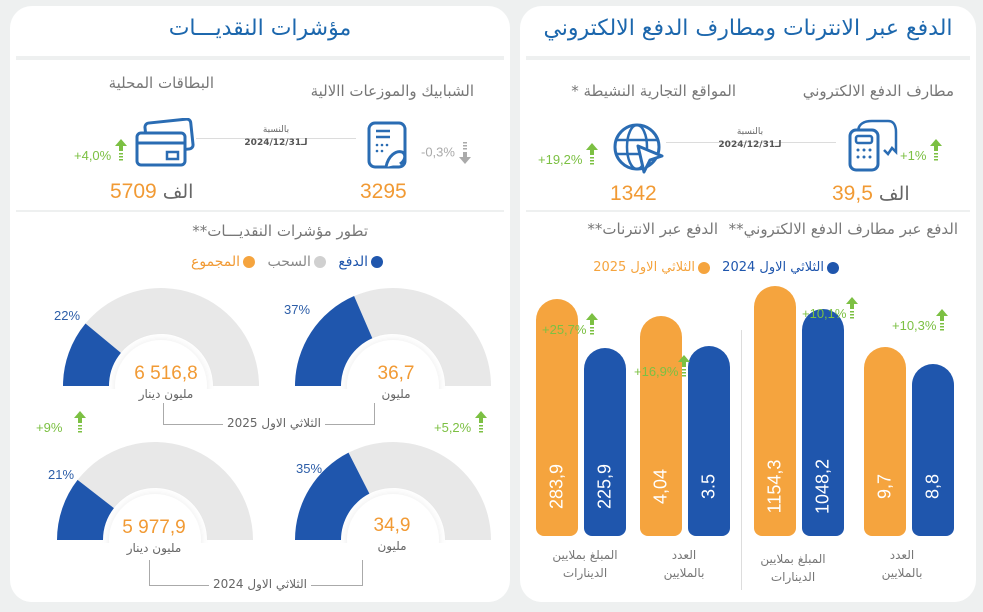 Image resolution: width=983 pixels, height=612 pixels. I want to click on change-amount: +9%, so click(61, 422).